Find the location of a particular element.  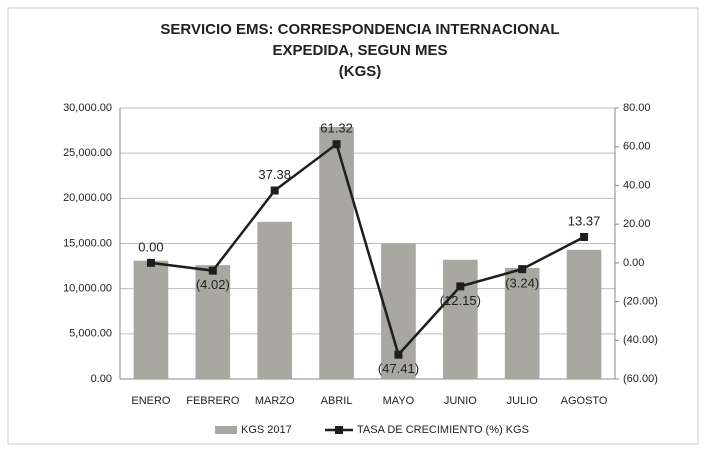

y2-tick-label: 60.00 is located at coordinates (637, 147).